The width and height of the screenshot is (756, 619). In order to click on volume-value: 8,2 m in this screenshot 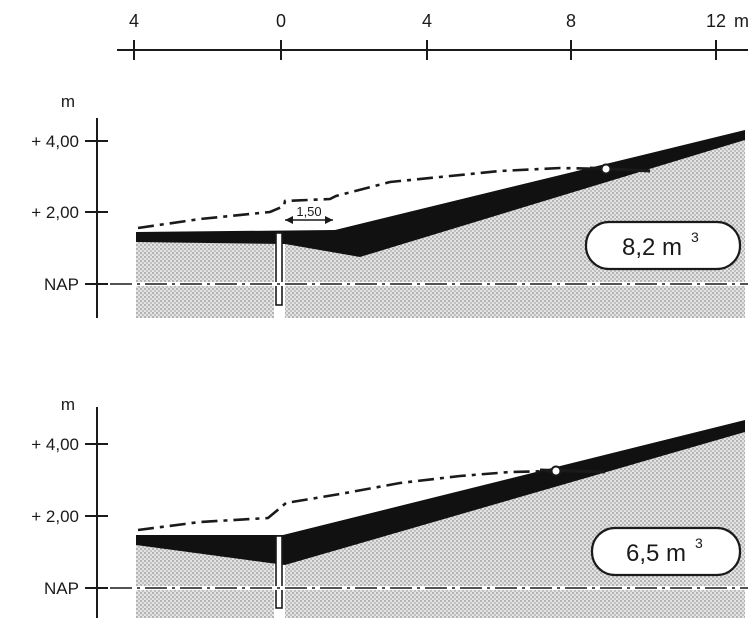, I will do `click(652, 247)`.